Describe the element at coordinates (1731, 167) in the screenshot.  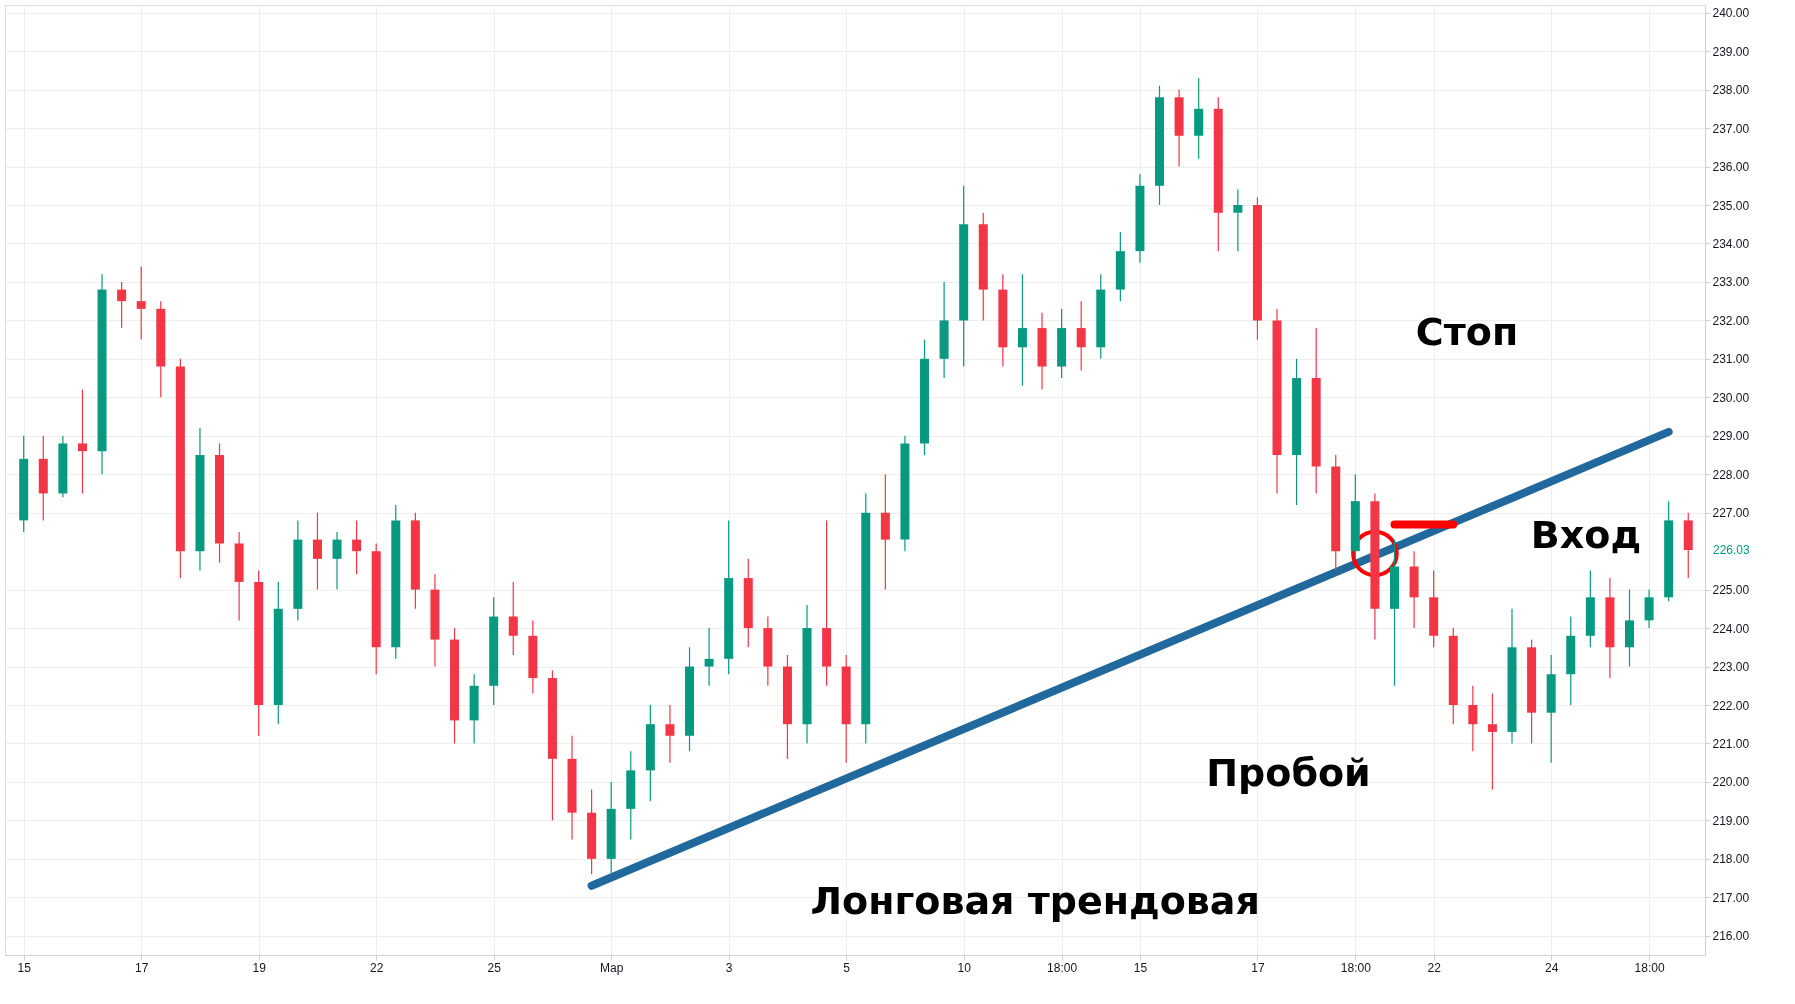
I see `y-tick-label: 236.00` at that location.